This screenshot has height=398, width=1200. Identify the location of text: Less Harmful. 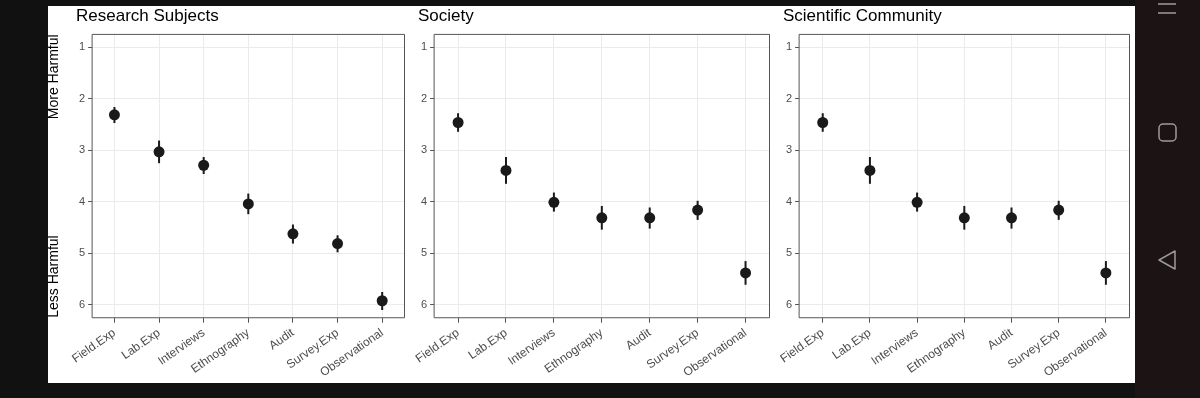
(52, 276).